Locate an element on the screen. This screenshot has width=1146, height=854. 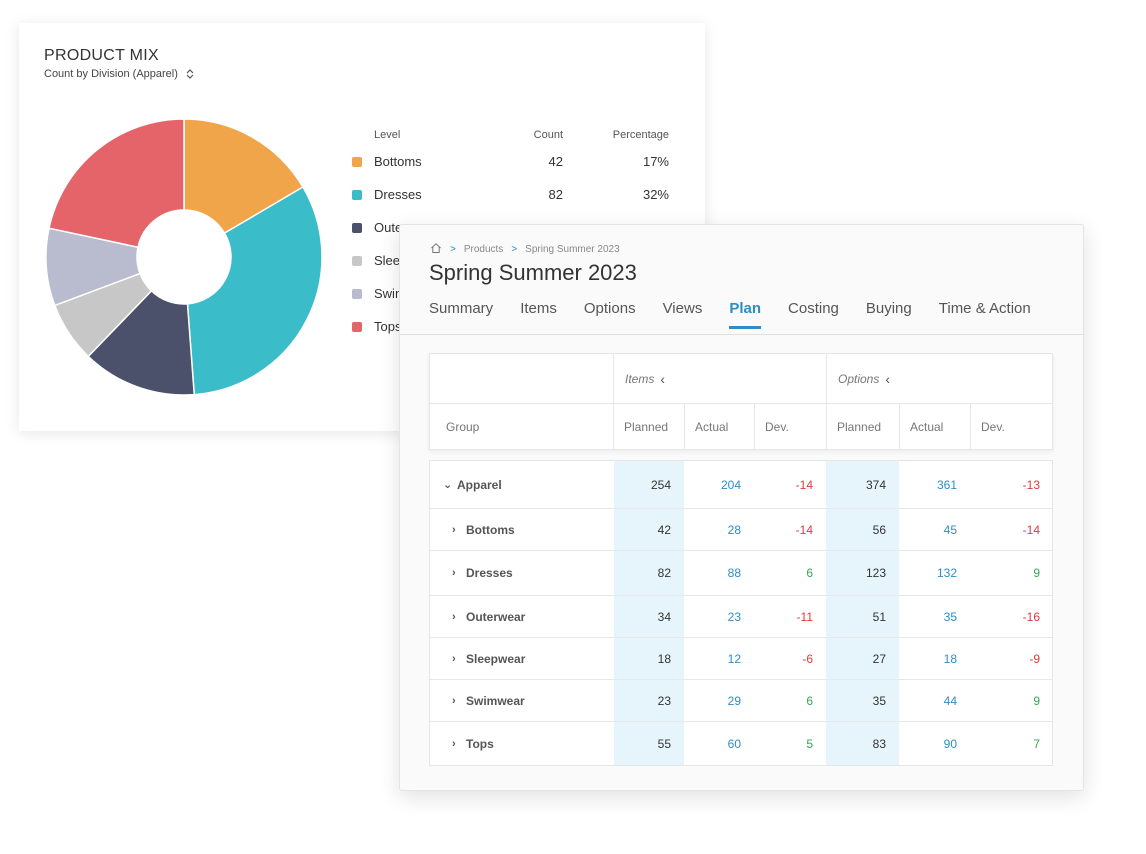
sort-updown-icon is located at coordinates (190, 74).